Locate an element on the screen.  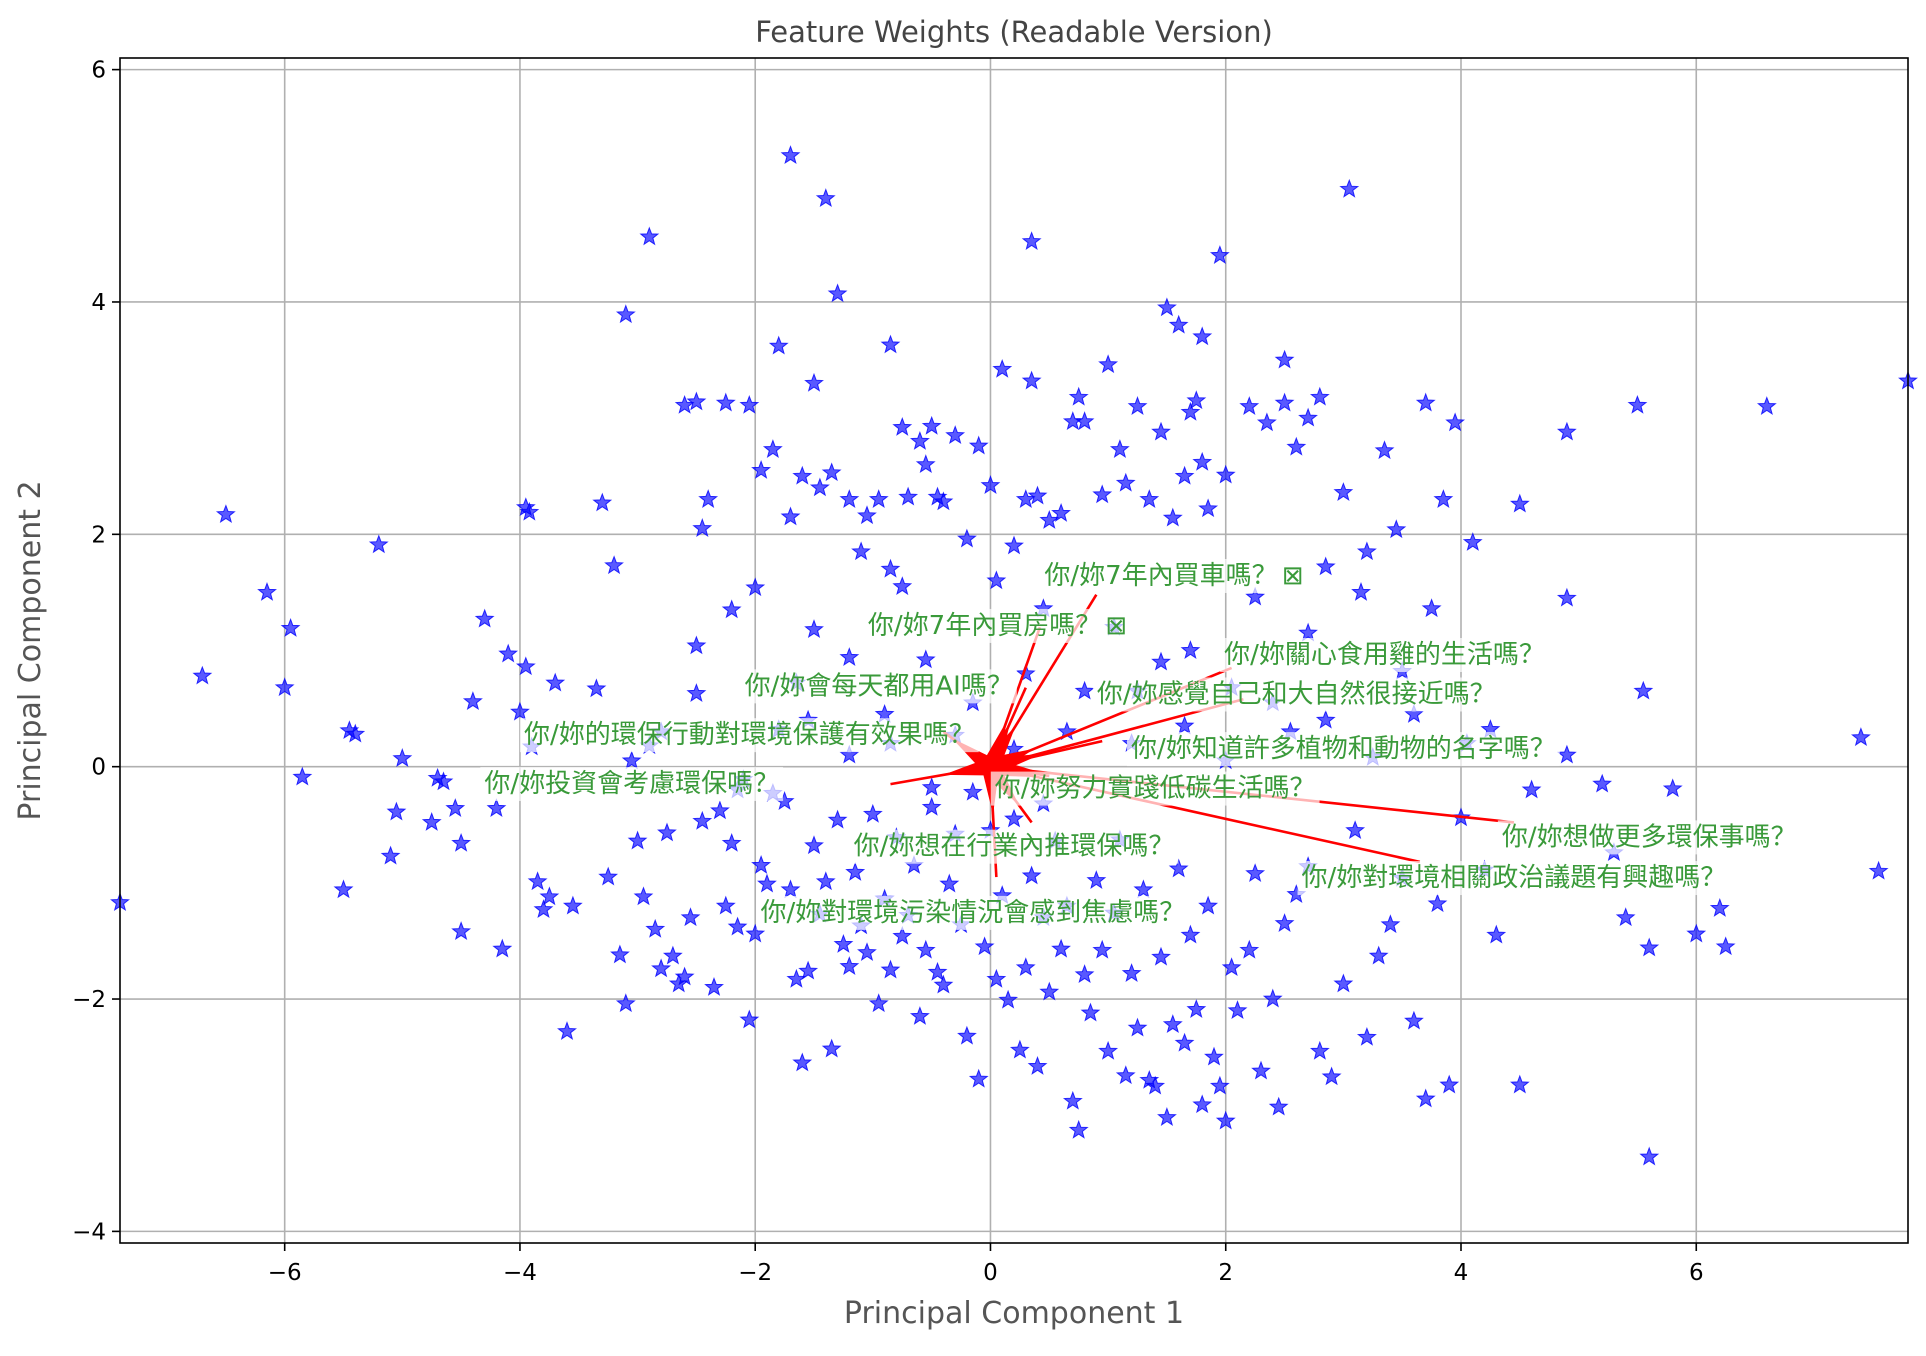
feature-label: 你/妳關心食用雞的生活嗎？ is located at coordinates (1384, 655).